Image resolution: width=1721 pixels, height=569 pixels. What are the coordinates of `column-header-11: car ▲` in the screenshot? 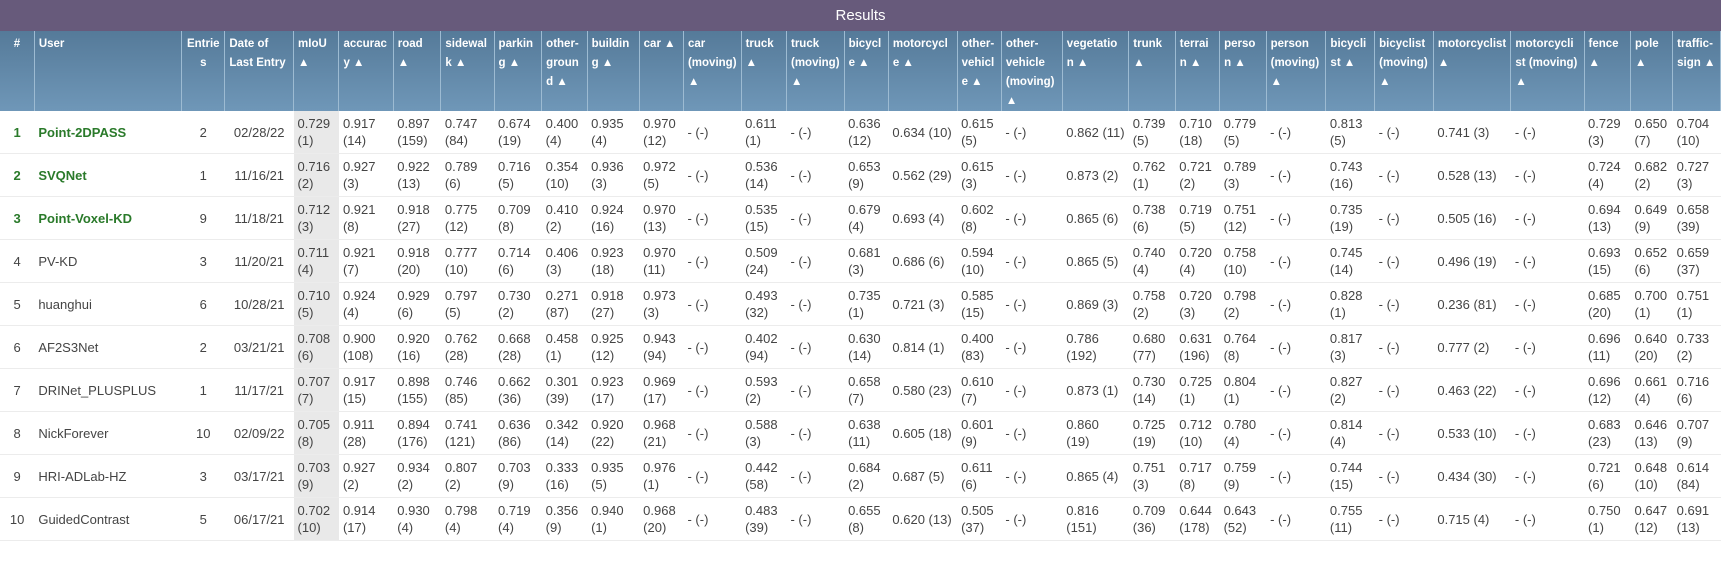 It's located at (661, 71).